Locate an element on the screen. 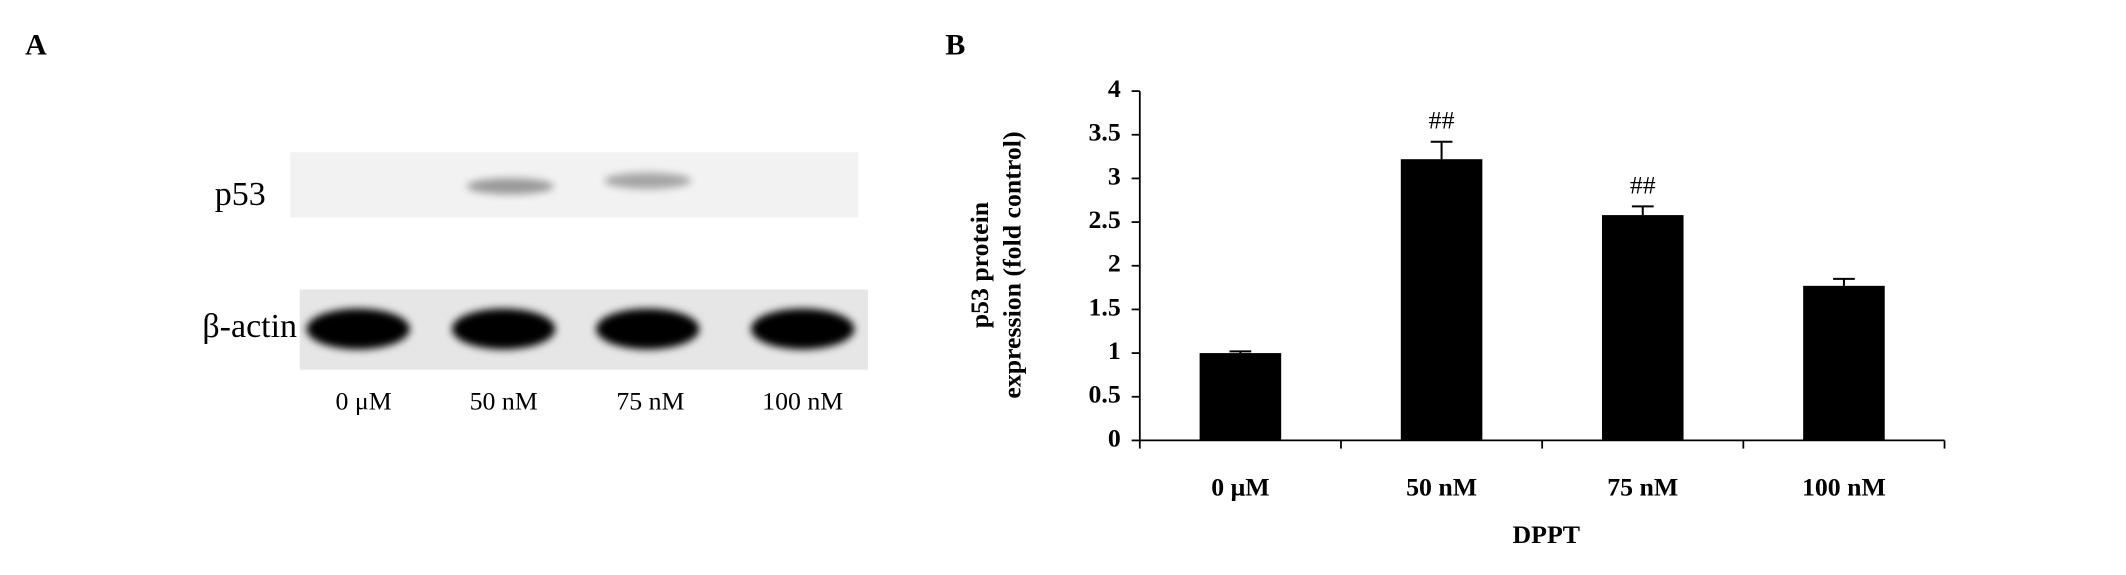  panel-label: A is located at coordinates (36, 44).